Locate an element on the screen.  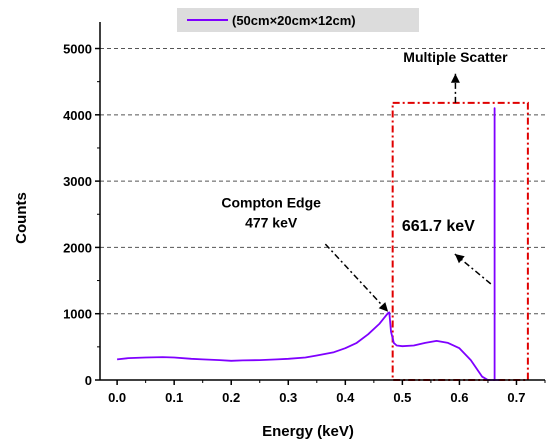
x-tick-label: 0.5 is located at coordinates (402, 397).